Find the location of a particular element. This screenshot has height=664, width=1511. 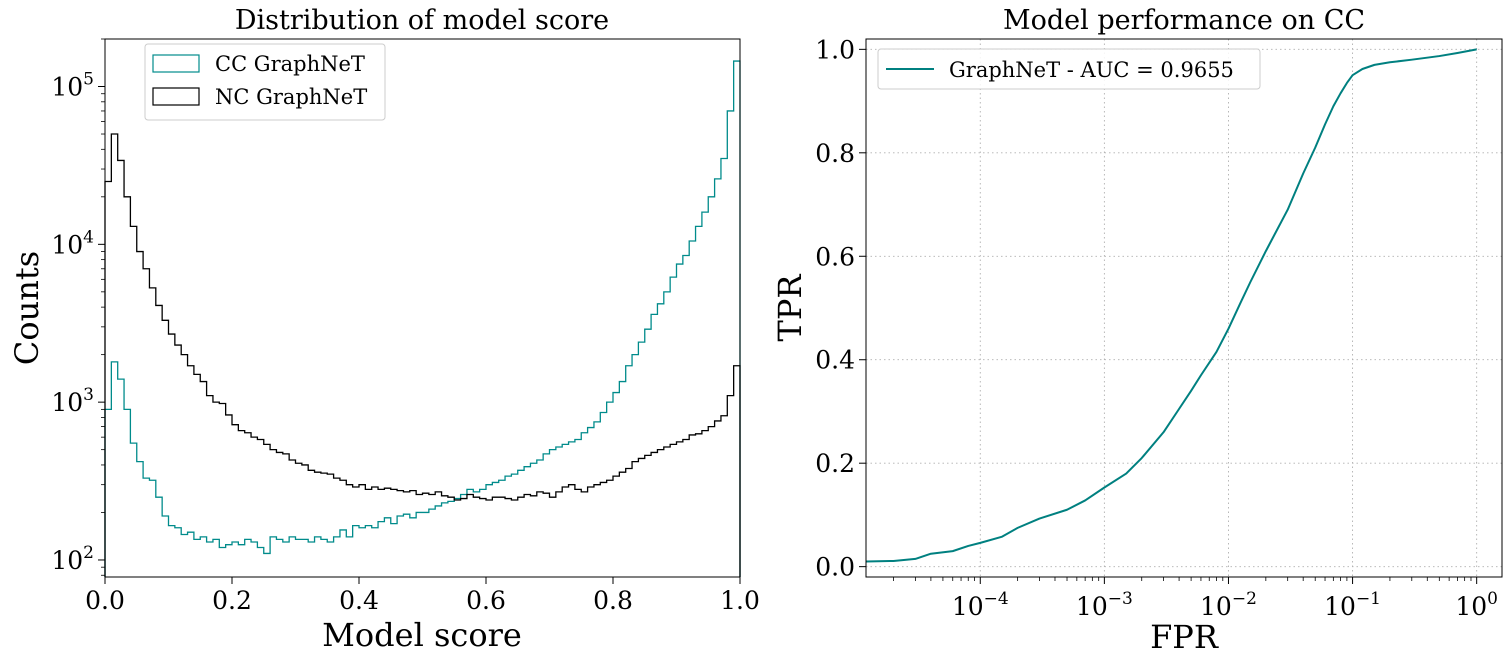

roc-x-tick-label: 10⁻¹ is located at coordinates (1352, 605).